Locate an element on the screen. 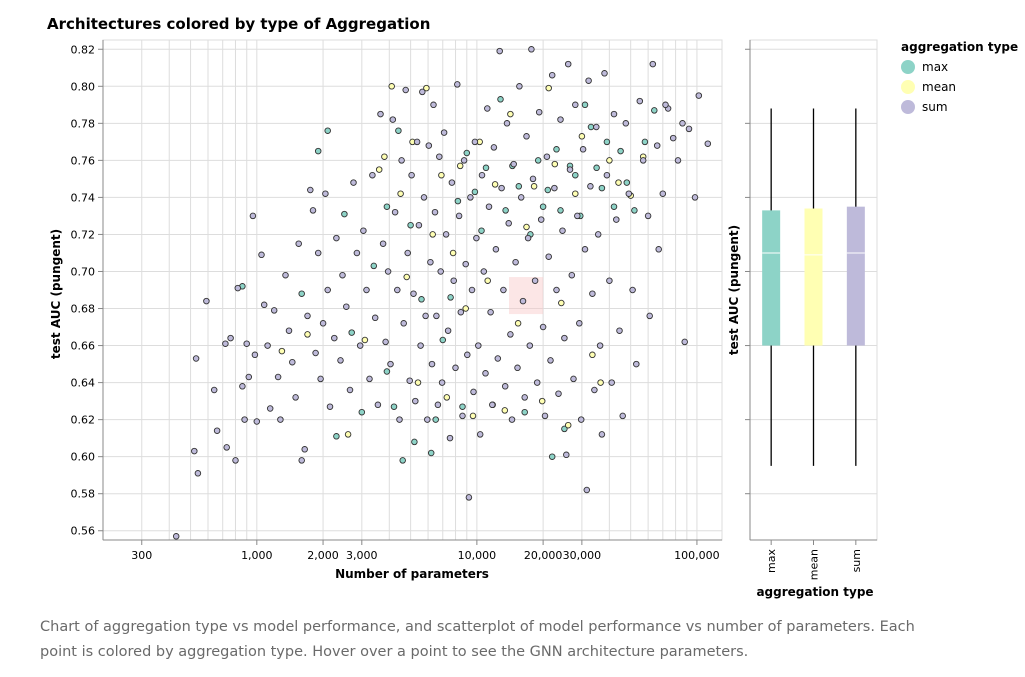 The width and height of the screenshot is (1025, 677). y-tick-label: 0.70 is located at coordinates (83, 271).